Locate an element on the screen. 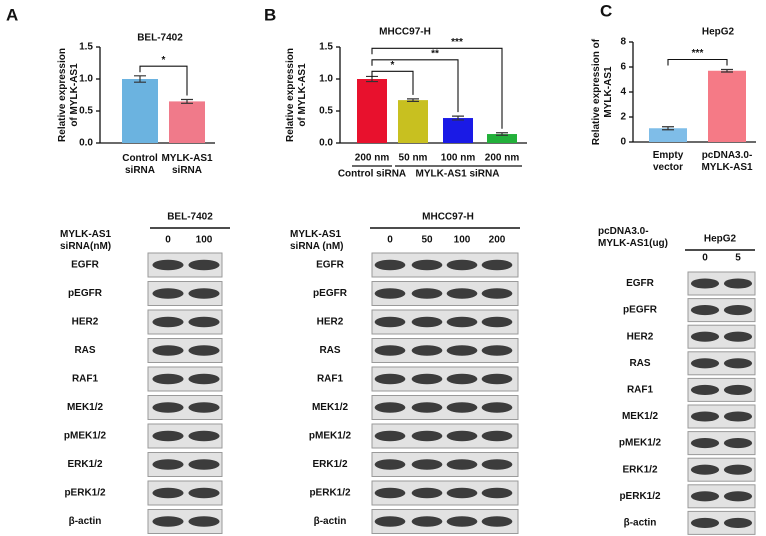 This screenshot has height=536, width=766. y-tick-label: 1.5 is located at coordinates (86, 47).